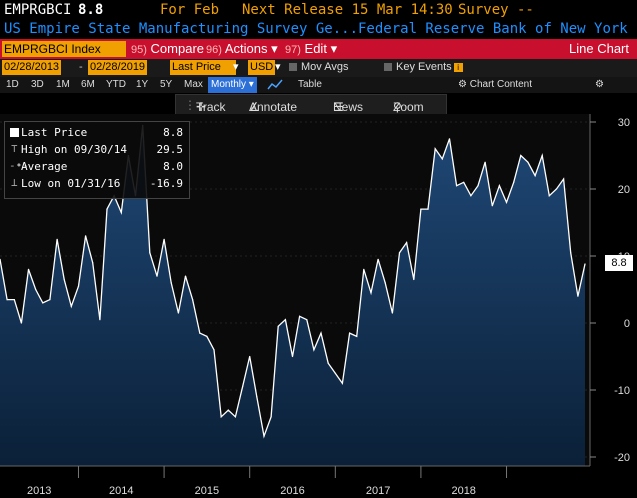  I want to click on period-1y: 1Y, so click(142, 84).